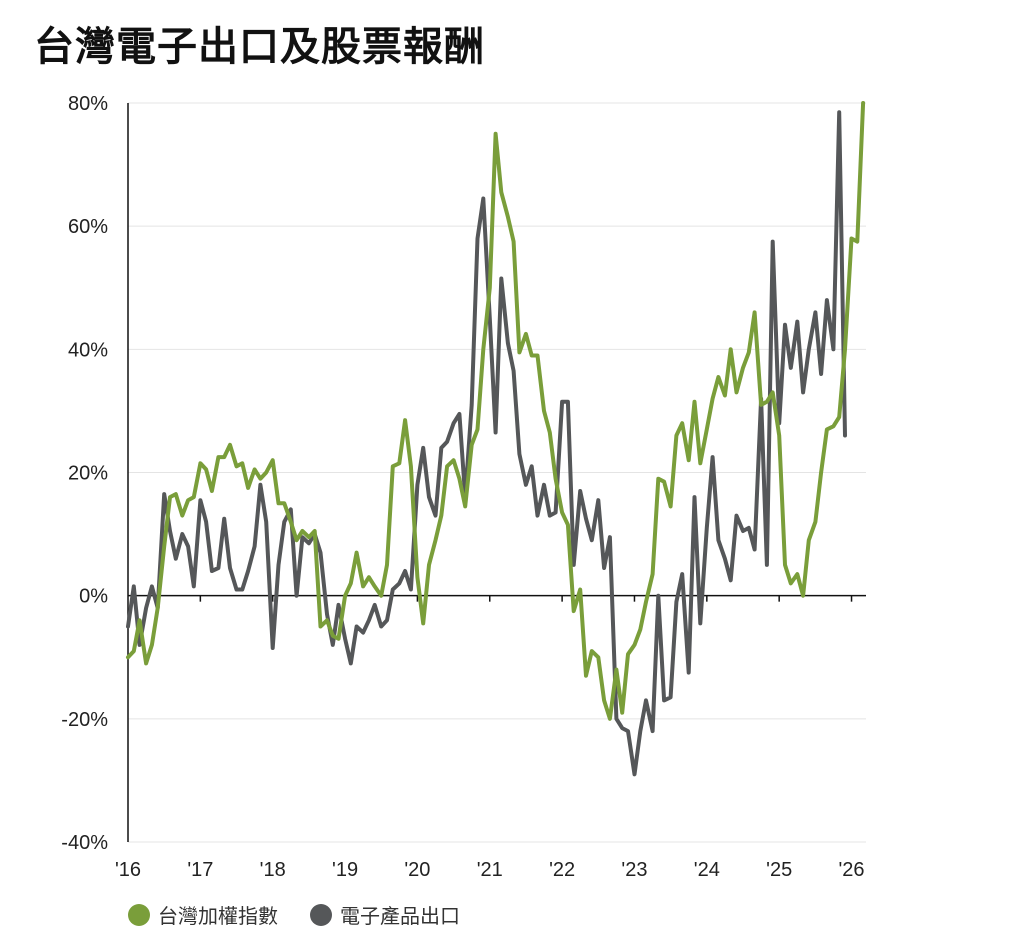 The height and width of the screenshot is (936, 1024). What do you see at coordinates (345, 870) in the screenshot?
I see `x-tick-label: '19` at bounding box center [345, 870].